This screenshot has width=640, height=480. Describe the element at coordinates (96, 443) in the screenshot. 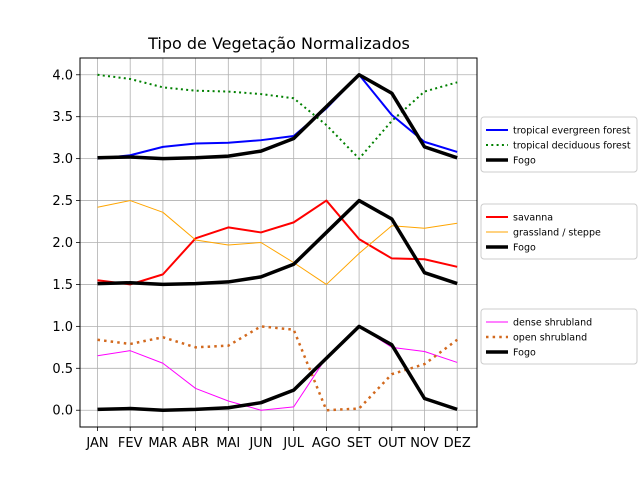

I see `x-tick-label: JAN` at that location.